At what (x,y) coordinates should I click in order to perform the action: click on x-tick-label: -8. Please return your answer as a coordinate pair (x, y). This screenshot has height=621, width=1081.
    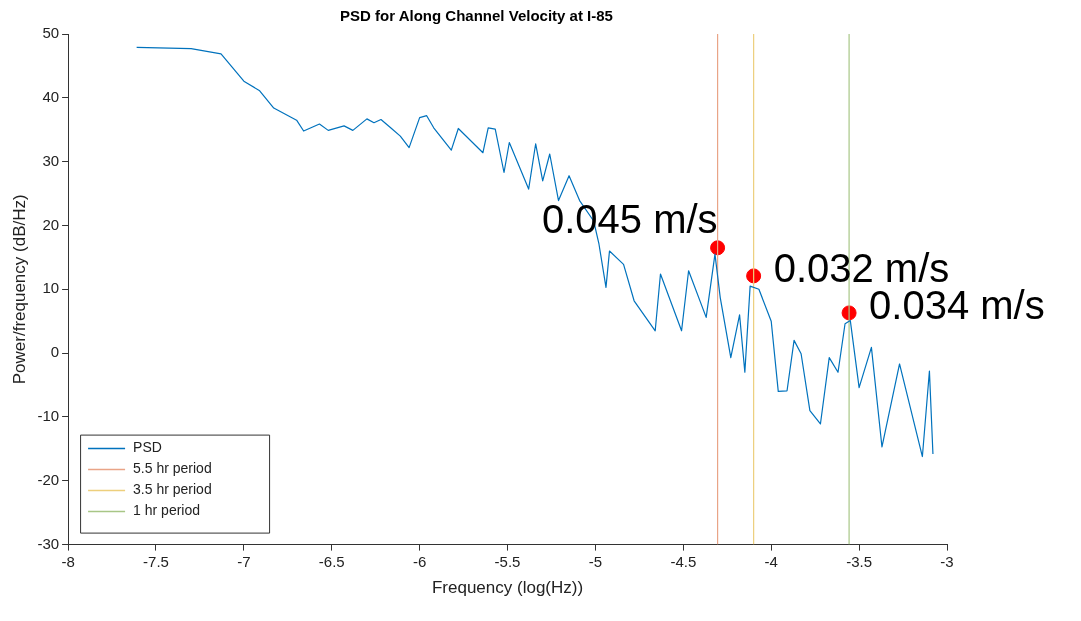
    Looking at the image, I should click on (68, 561).